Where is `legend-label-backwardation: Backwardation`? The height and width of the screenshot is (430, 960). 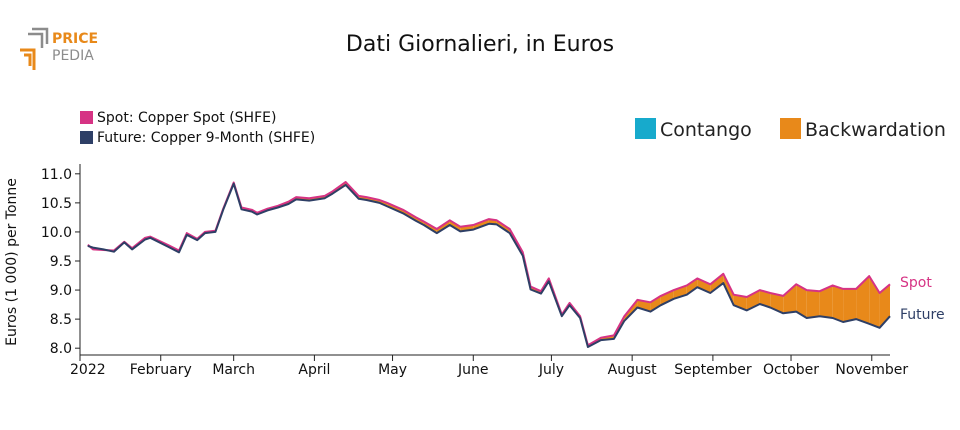 legend-label-backwardation: Backwardation is located at coordinates (875, 130).